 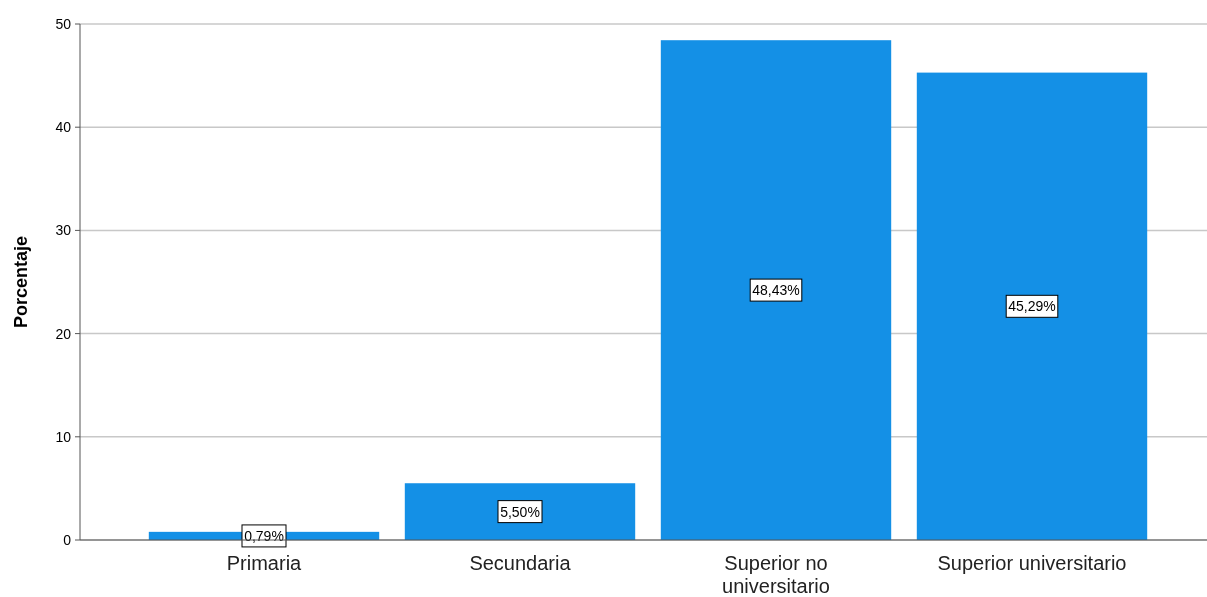 What do you see at coordinates (63, 333) in the screenshot?
I see `y-tick-label: 20` at bounding box center [63, 333].